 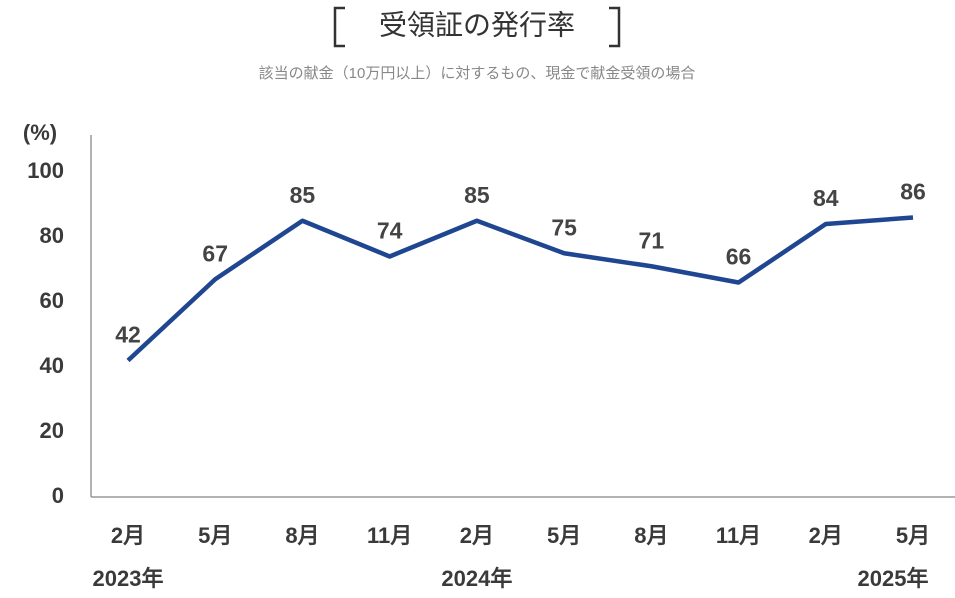 What do you see at coordinates (739, 257) in the screenshot?
I see `data-label: 66` at bounding box center [739, 257].